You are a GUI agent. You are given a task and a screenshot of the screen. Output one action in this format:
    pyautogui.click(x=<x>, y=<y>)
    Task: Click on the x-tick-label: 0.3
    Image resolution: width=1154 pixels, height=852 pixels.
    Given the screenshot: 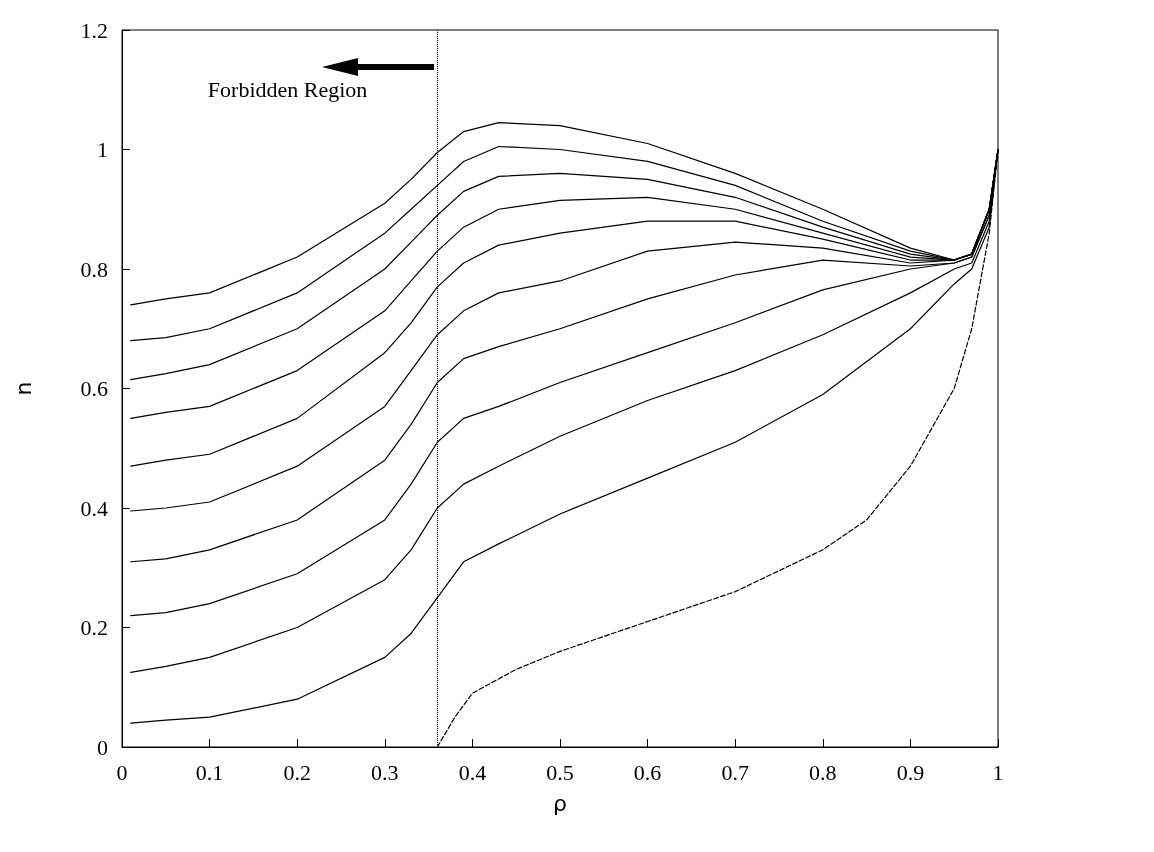 What is the action you would take?
    pyautogui.click(x=385, y=772)
    